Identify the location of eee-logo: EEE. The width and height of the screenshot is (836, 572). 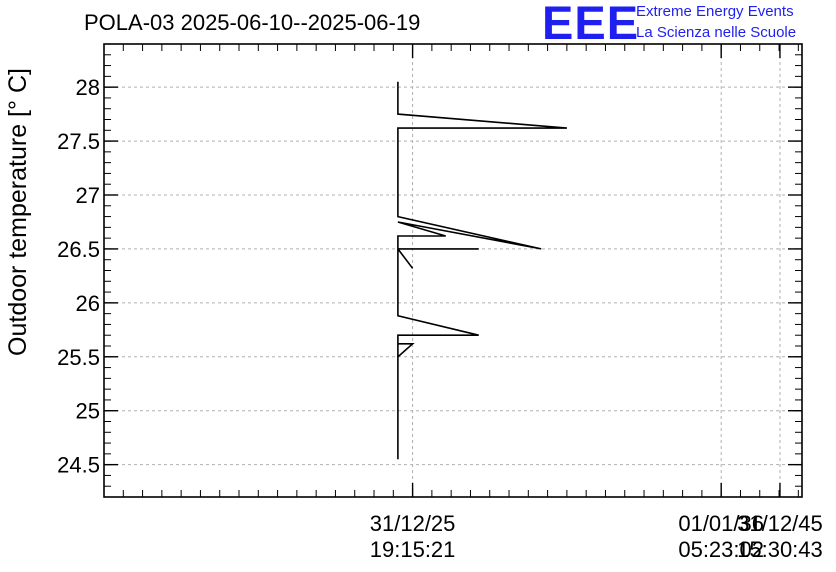
(591, 24).